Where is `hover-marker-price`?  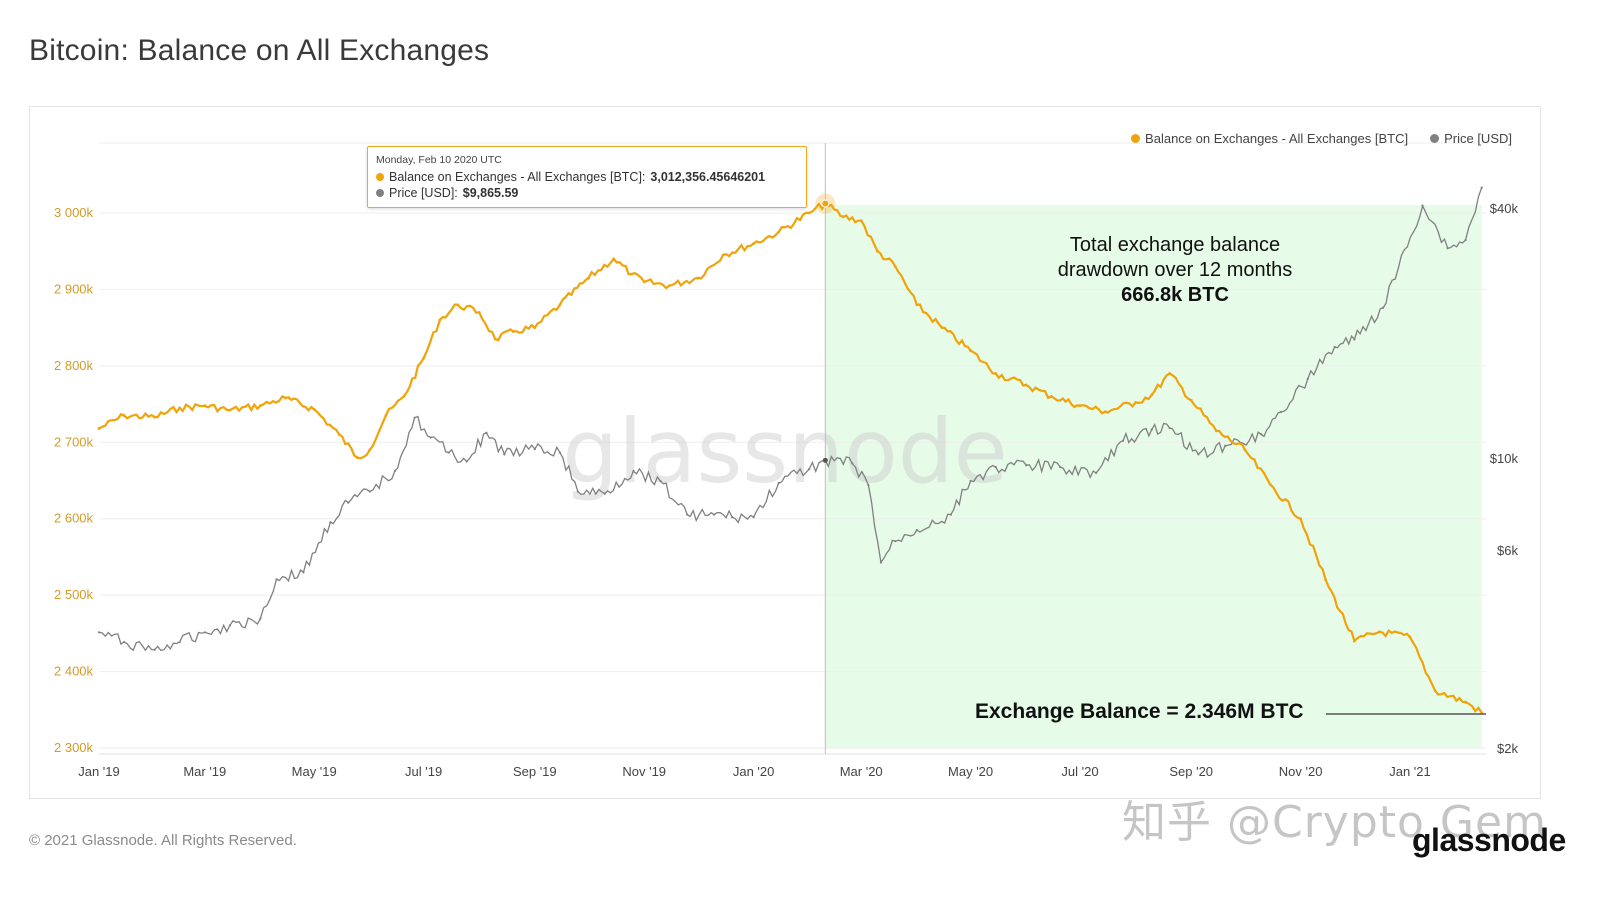
hover-marker-price is located at coordinates (825, 460).